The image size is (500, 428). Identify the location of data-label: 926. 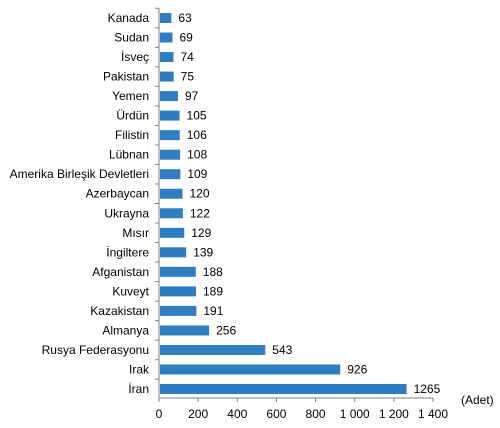
(357, 369).